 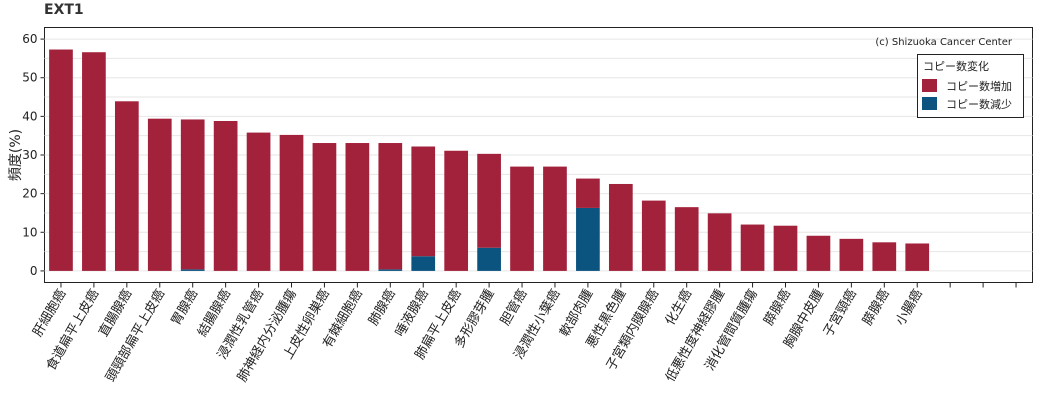 I want to click on legend-label-decrease: コピー数減少, so click(x=979, y=104).